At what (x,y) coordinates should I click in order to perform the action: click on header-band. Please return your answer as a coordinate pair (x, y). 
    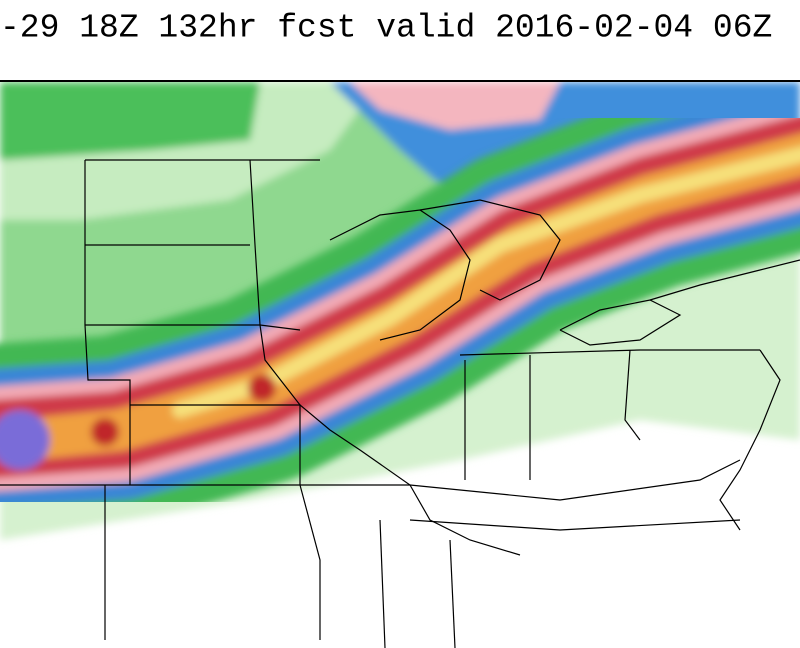
    Looking at the image, I should click on (400, 41).